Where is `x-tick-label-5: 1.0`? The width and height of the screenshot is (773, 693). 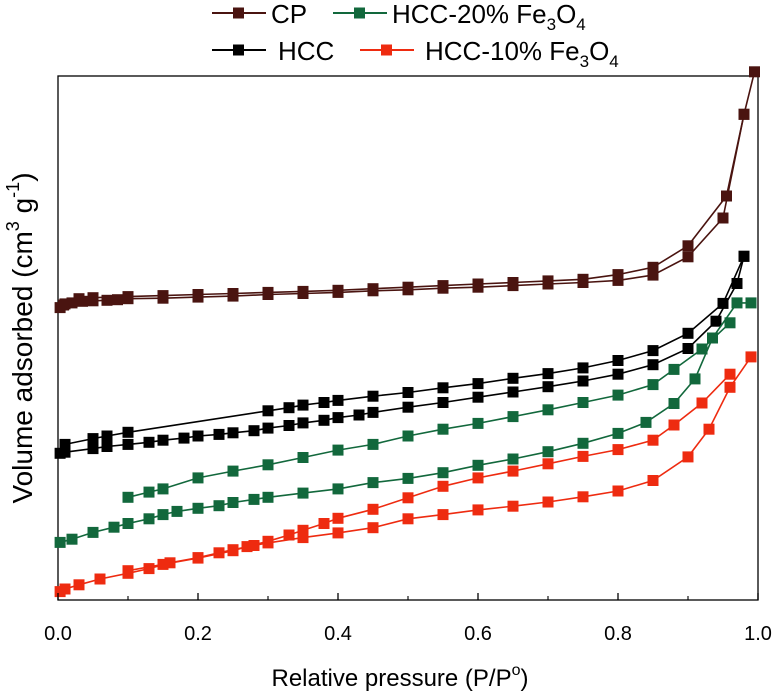 x-tick-label-5: 1.0 is located at coordinates (758, 634).